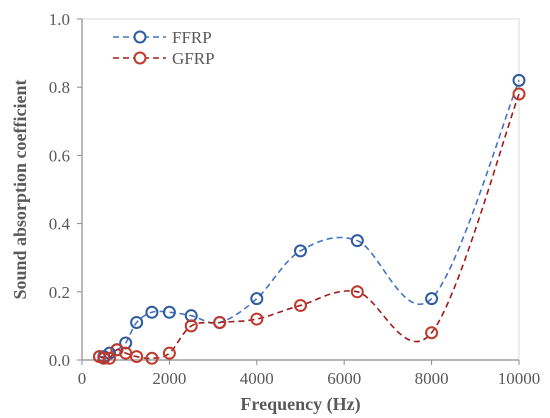 The width and height of the screenshot is (550, 418). What do you see at coordinates (59, 360) in the screenshot?
I see `y-tick-label: 0.0` at bounding box center [59, 360].